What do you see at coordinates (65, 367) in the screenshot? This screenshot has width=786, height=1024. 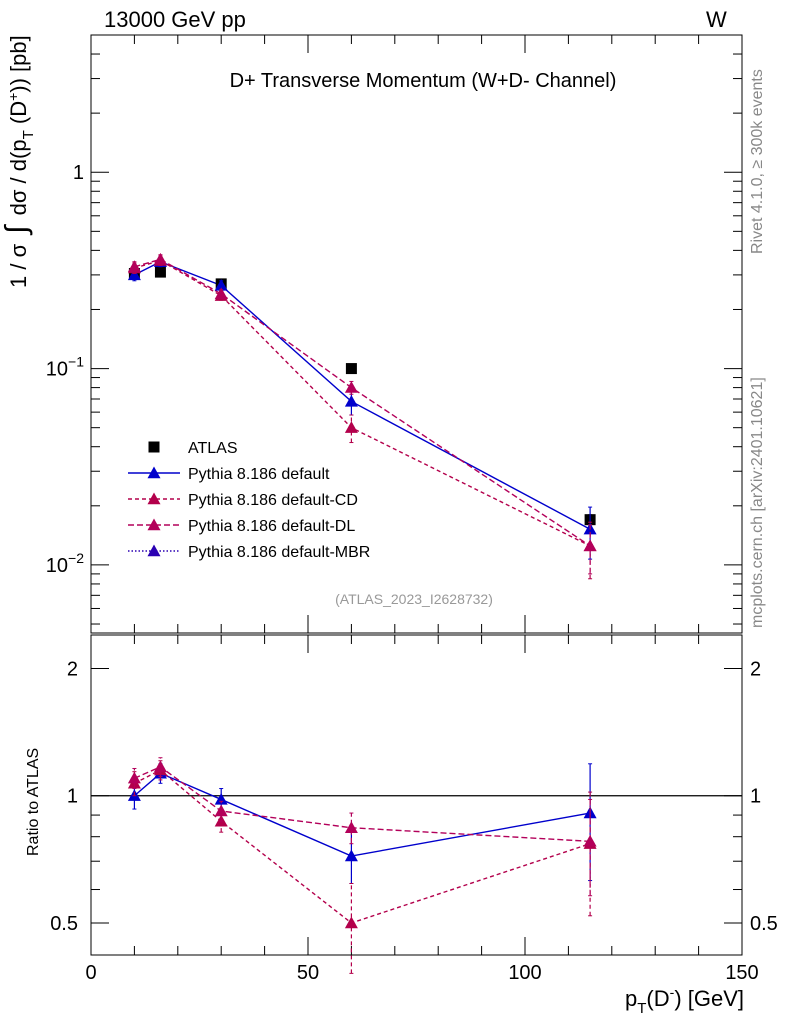 I see `y-tick-label: 10⁻¹` at bounding box center [65, 367].